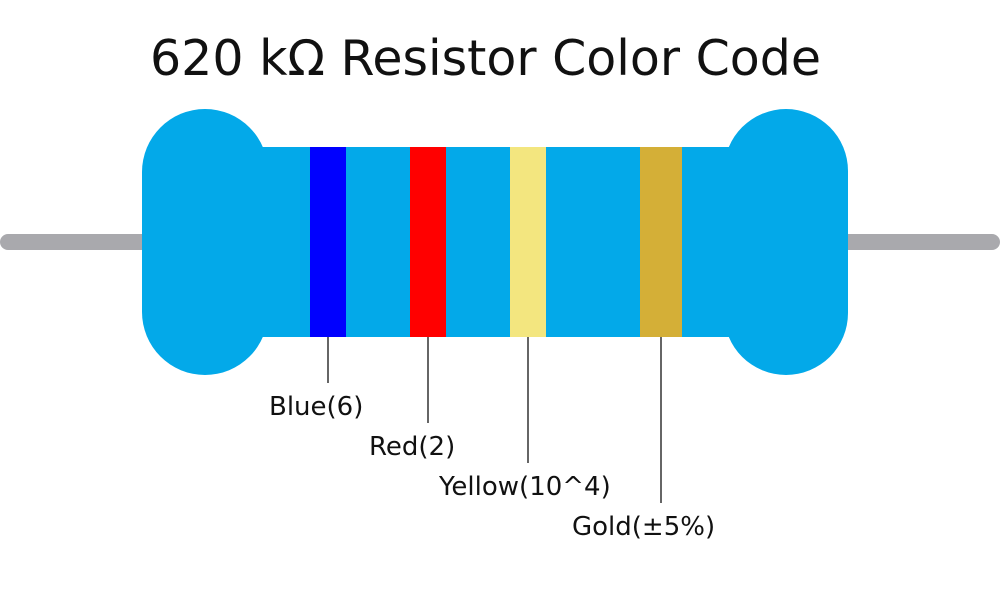  I want to click on band-red, so click(428, 242).